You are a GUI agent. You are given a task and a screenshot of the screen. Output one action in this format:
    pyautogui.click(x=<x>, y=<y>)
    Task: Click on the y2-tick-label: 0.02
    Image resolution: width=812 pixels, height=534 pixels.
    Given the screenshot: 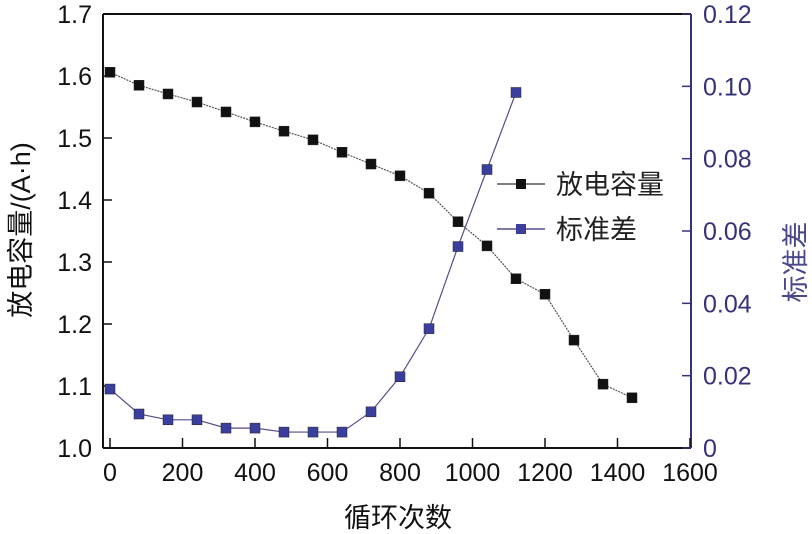 What is the action you would take?
    pyautogui.click(x=727, y=377)
    